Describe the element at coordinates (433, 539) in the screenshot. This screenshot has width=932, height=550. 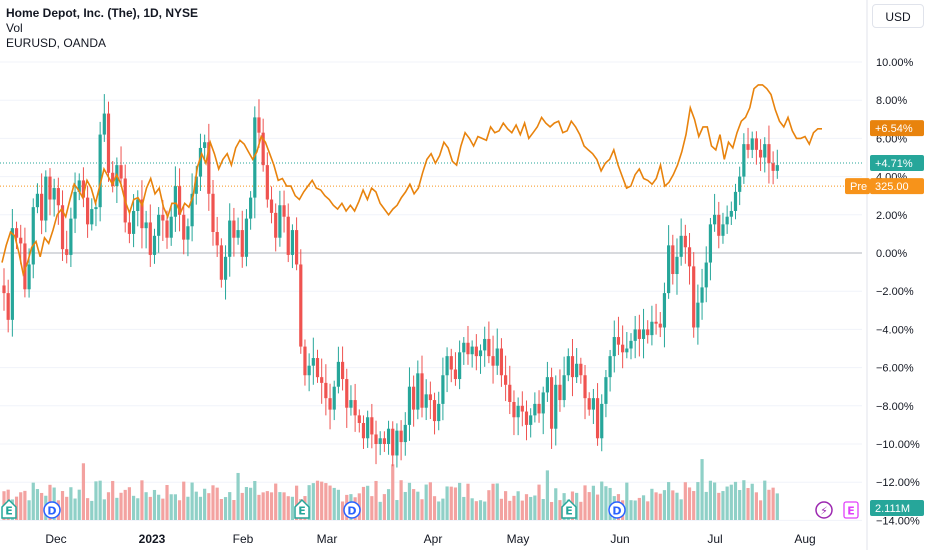
I see `time-tick-label: Apr` at that location.